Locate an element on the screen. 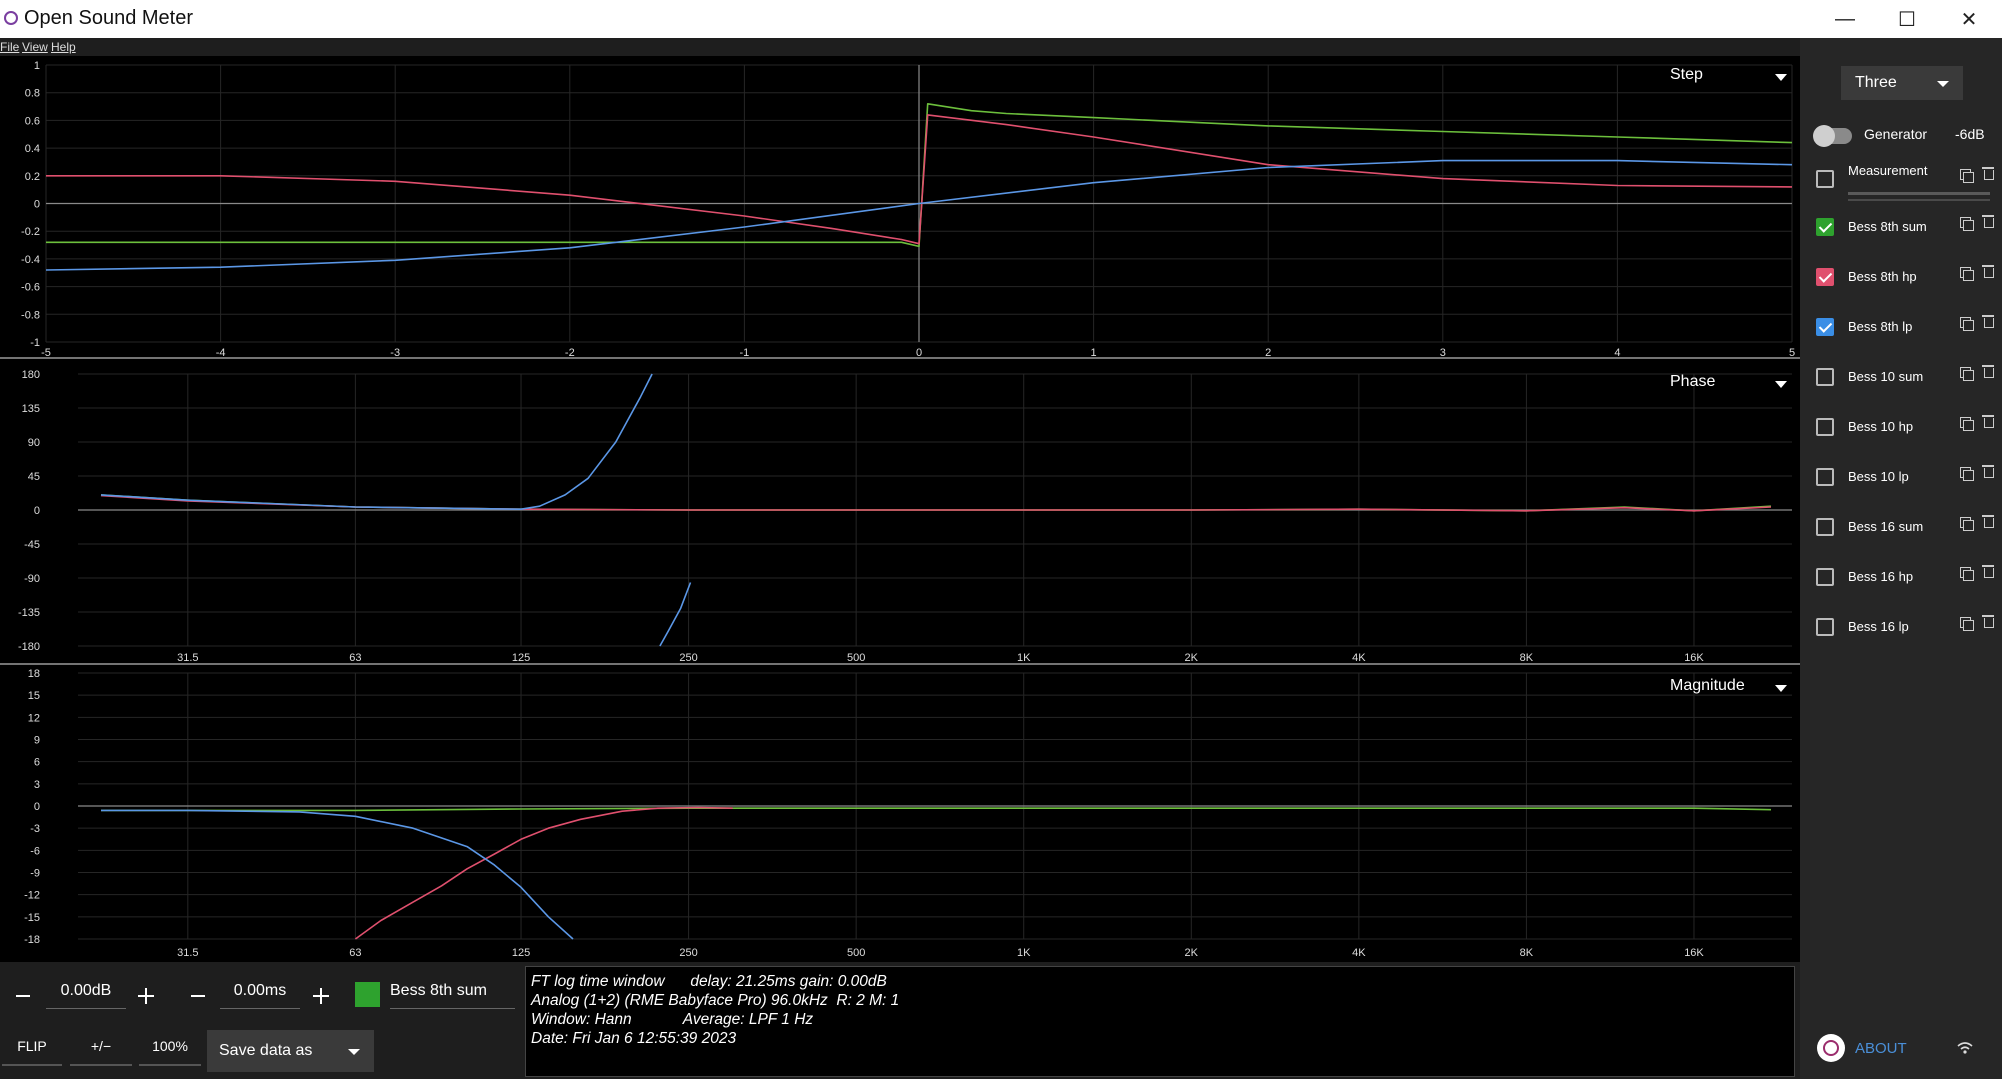  x-tick-label: 8K is located at coordinates (1527, 953).